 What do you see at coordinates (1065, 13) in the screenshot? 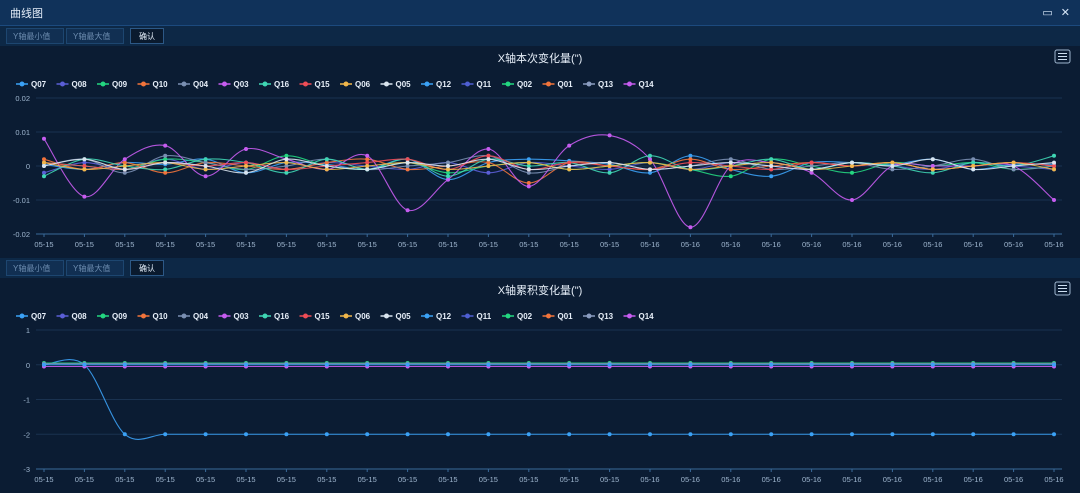
I see `close-icon: ✕` at bounding box center [1065, 13].